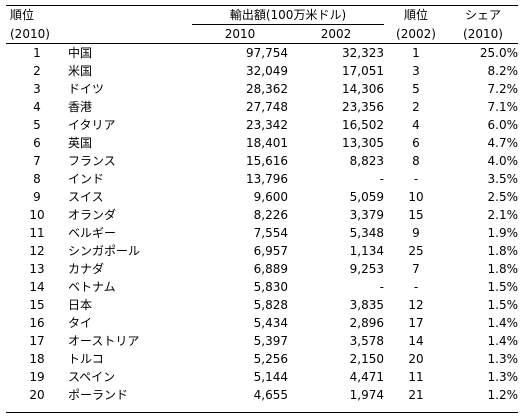 Image resolution: width=524 pixels, height=418 pixels. I want to click on table-row: 10 オランダ 8,226 3,379 15 2.1%, so click(262, 215).